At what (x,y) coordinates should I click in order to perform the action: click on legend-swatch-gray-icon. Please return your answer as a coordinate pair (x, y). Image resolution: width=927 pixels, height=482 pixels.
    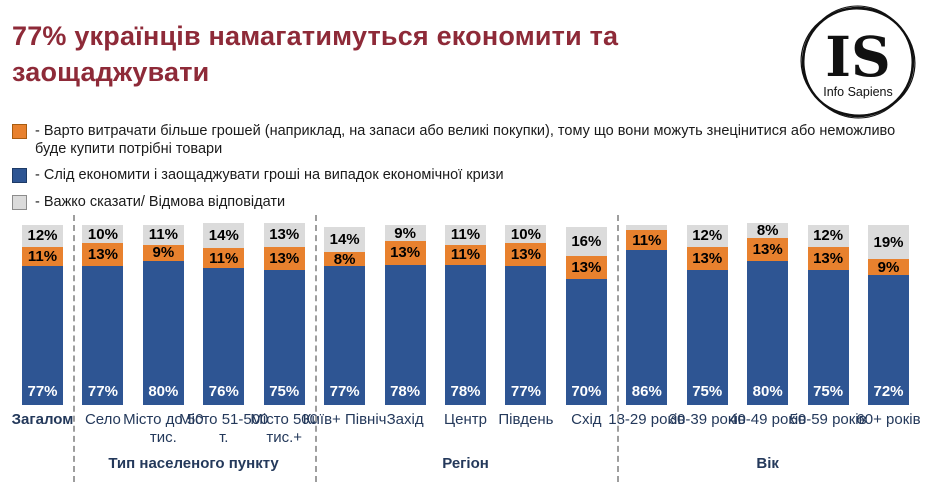
    Looking at the image, I should click on (19, 203).